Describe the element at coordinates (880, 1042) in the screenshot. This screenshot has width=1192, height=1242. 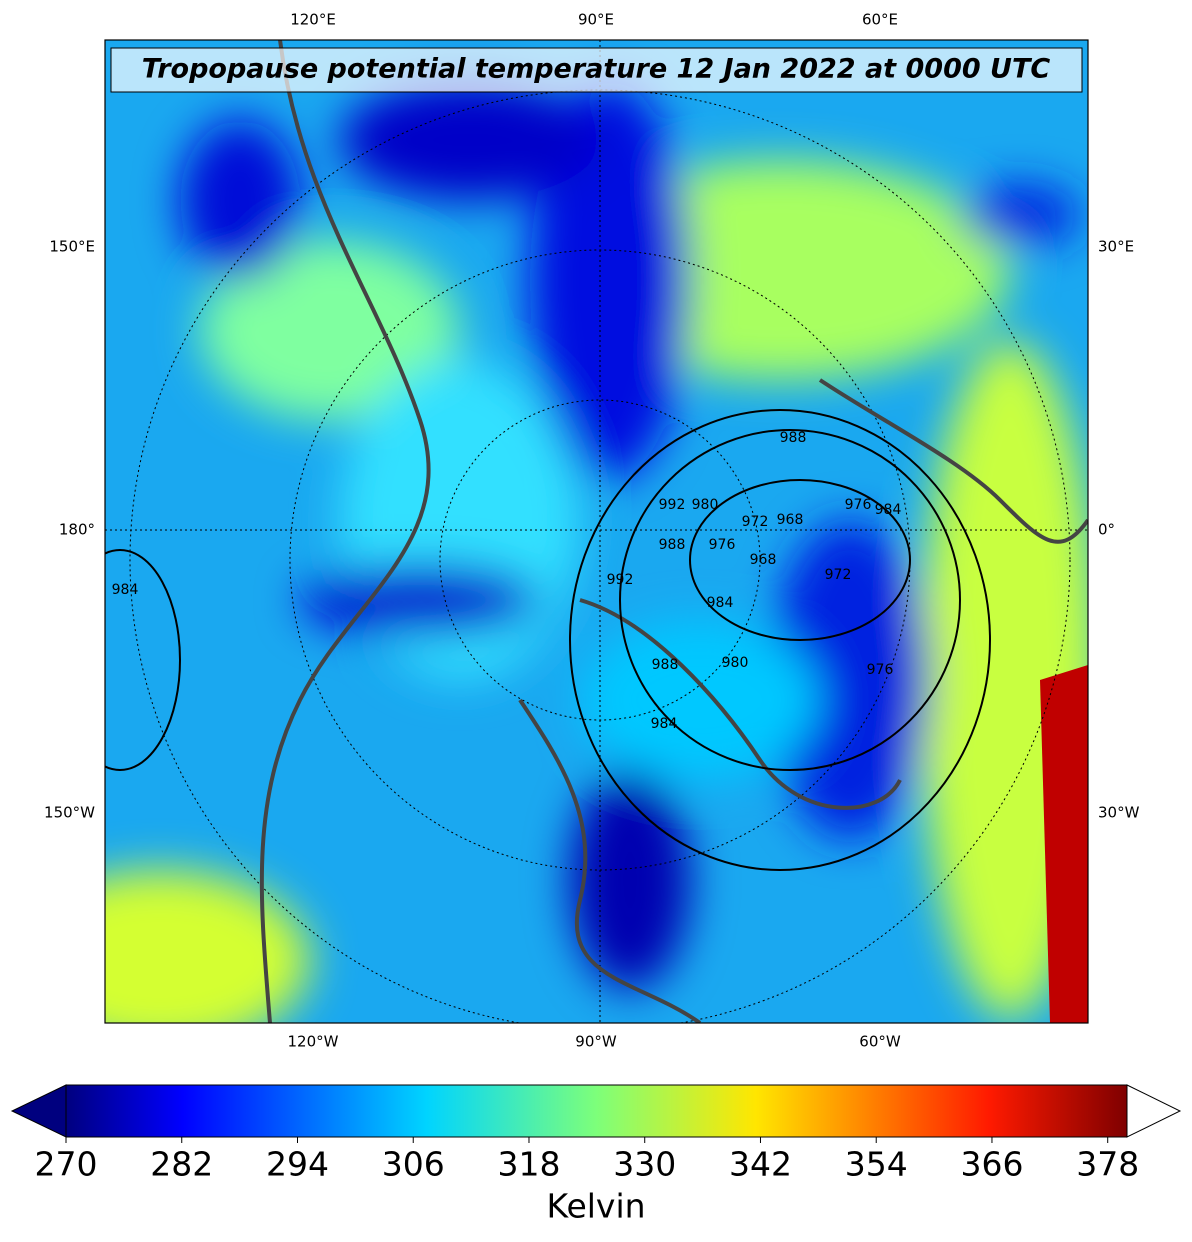
I see `geo-label: 60°W` at that location.